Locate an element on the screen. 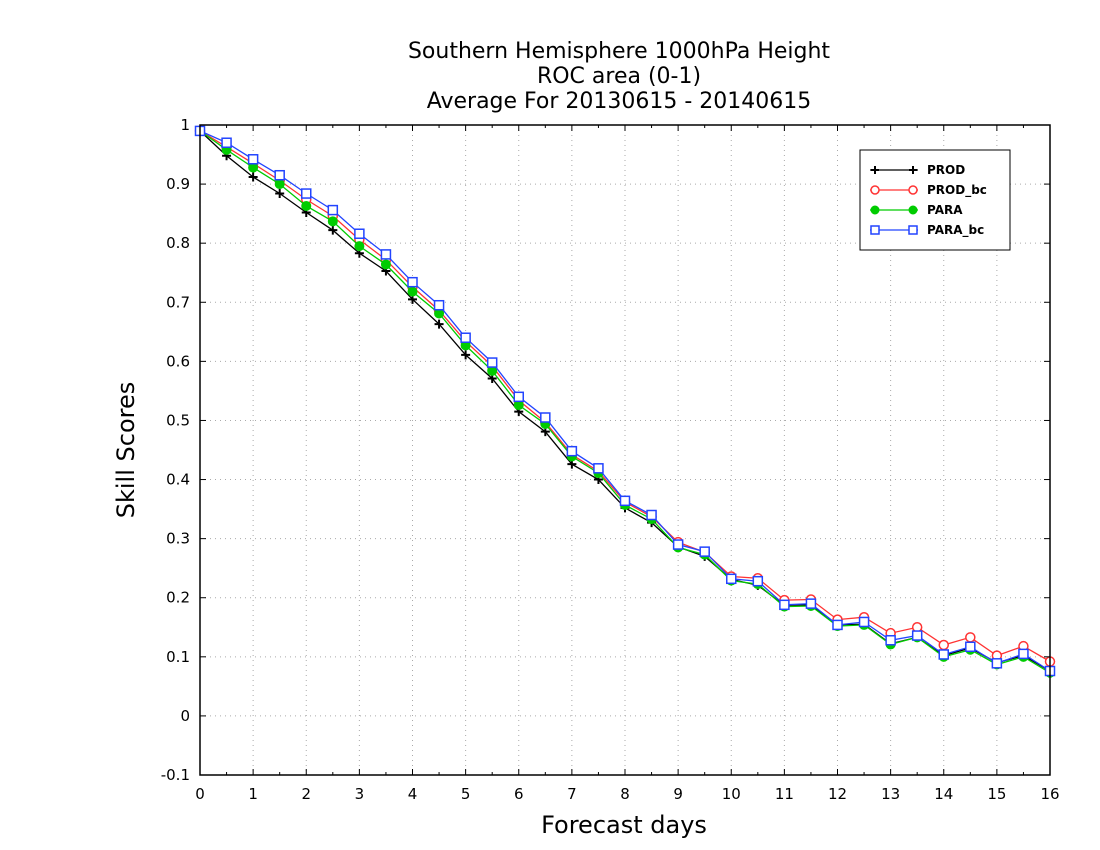 Image resolution: width=1100 pixels, height=850 pixels. y-tick-label: 0.5 is located at coordinates (178, 420).